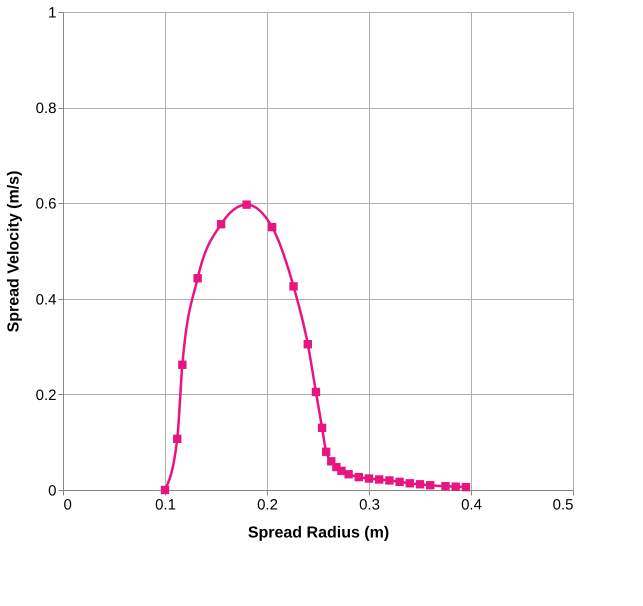 This screenshot has height=606, width=643. What do you see at coordinates (52, 13) in the screenshot?
I see `y-tick-label: 1` at bounding box center [52, 13].